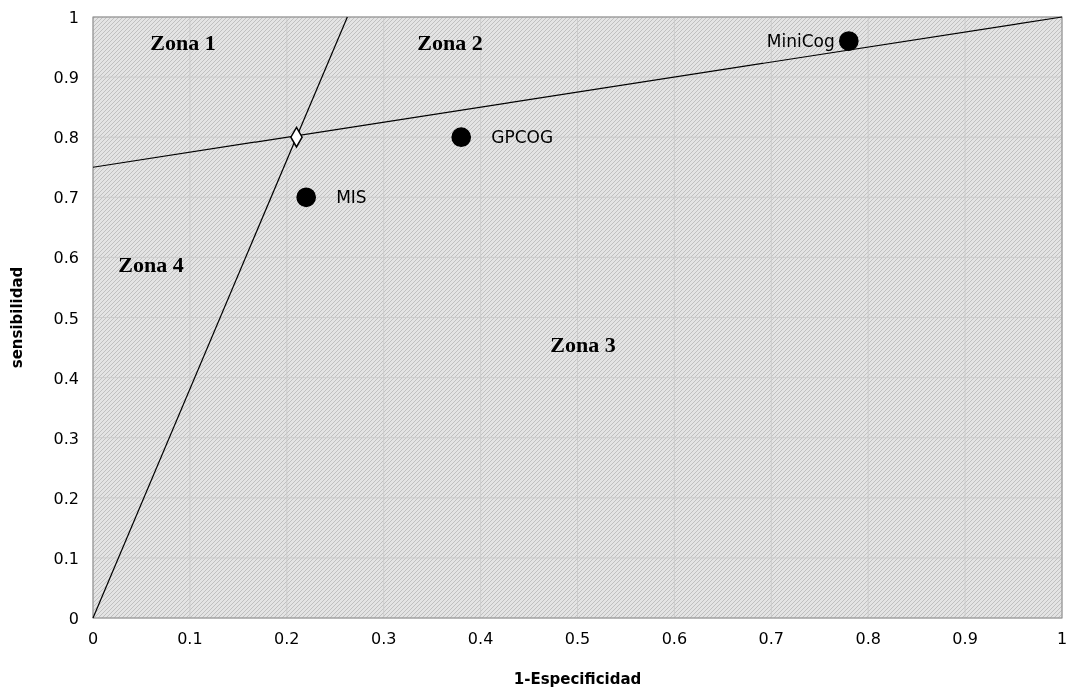 Image resolution: width=1070 pixels, height=698 pixels. I want to click on y-tick-label: 0.3, so click(66, 438).